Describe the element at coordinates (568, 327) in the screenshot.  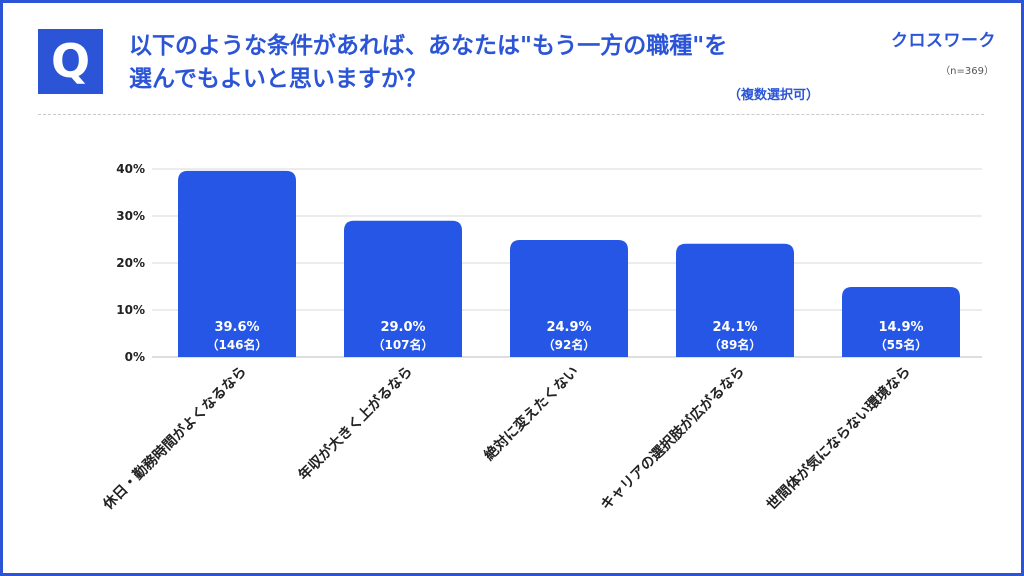
I see `bar-value-label: 24.9%` at that location.